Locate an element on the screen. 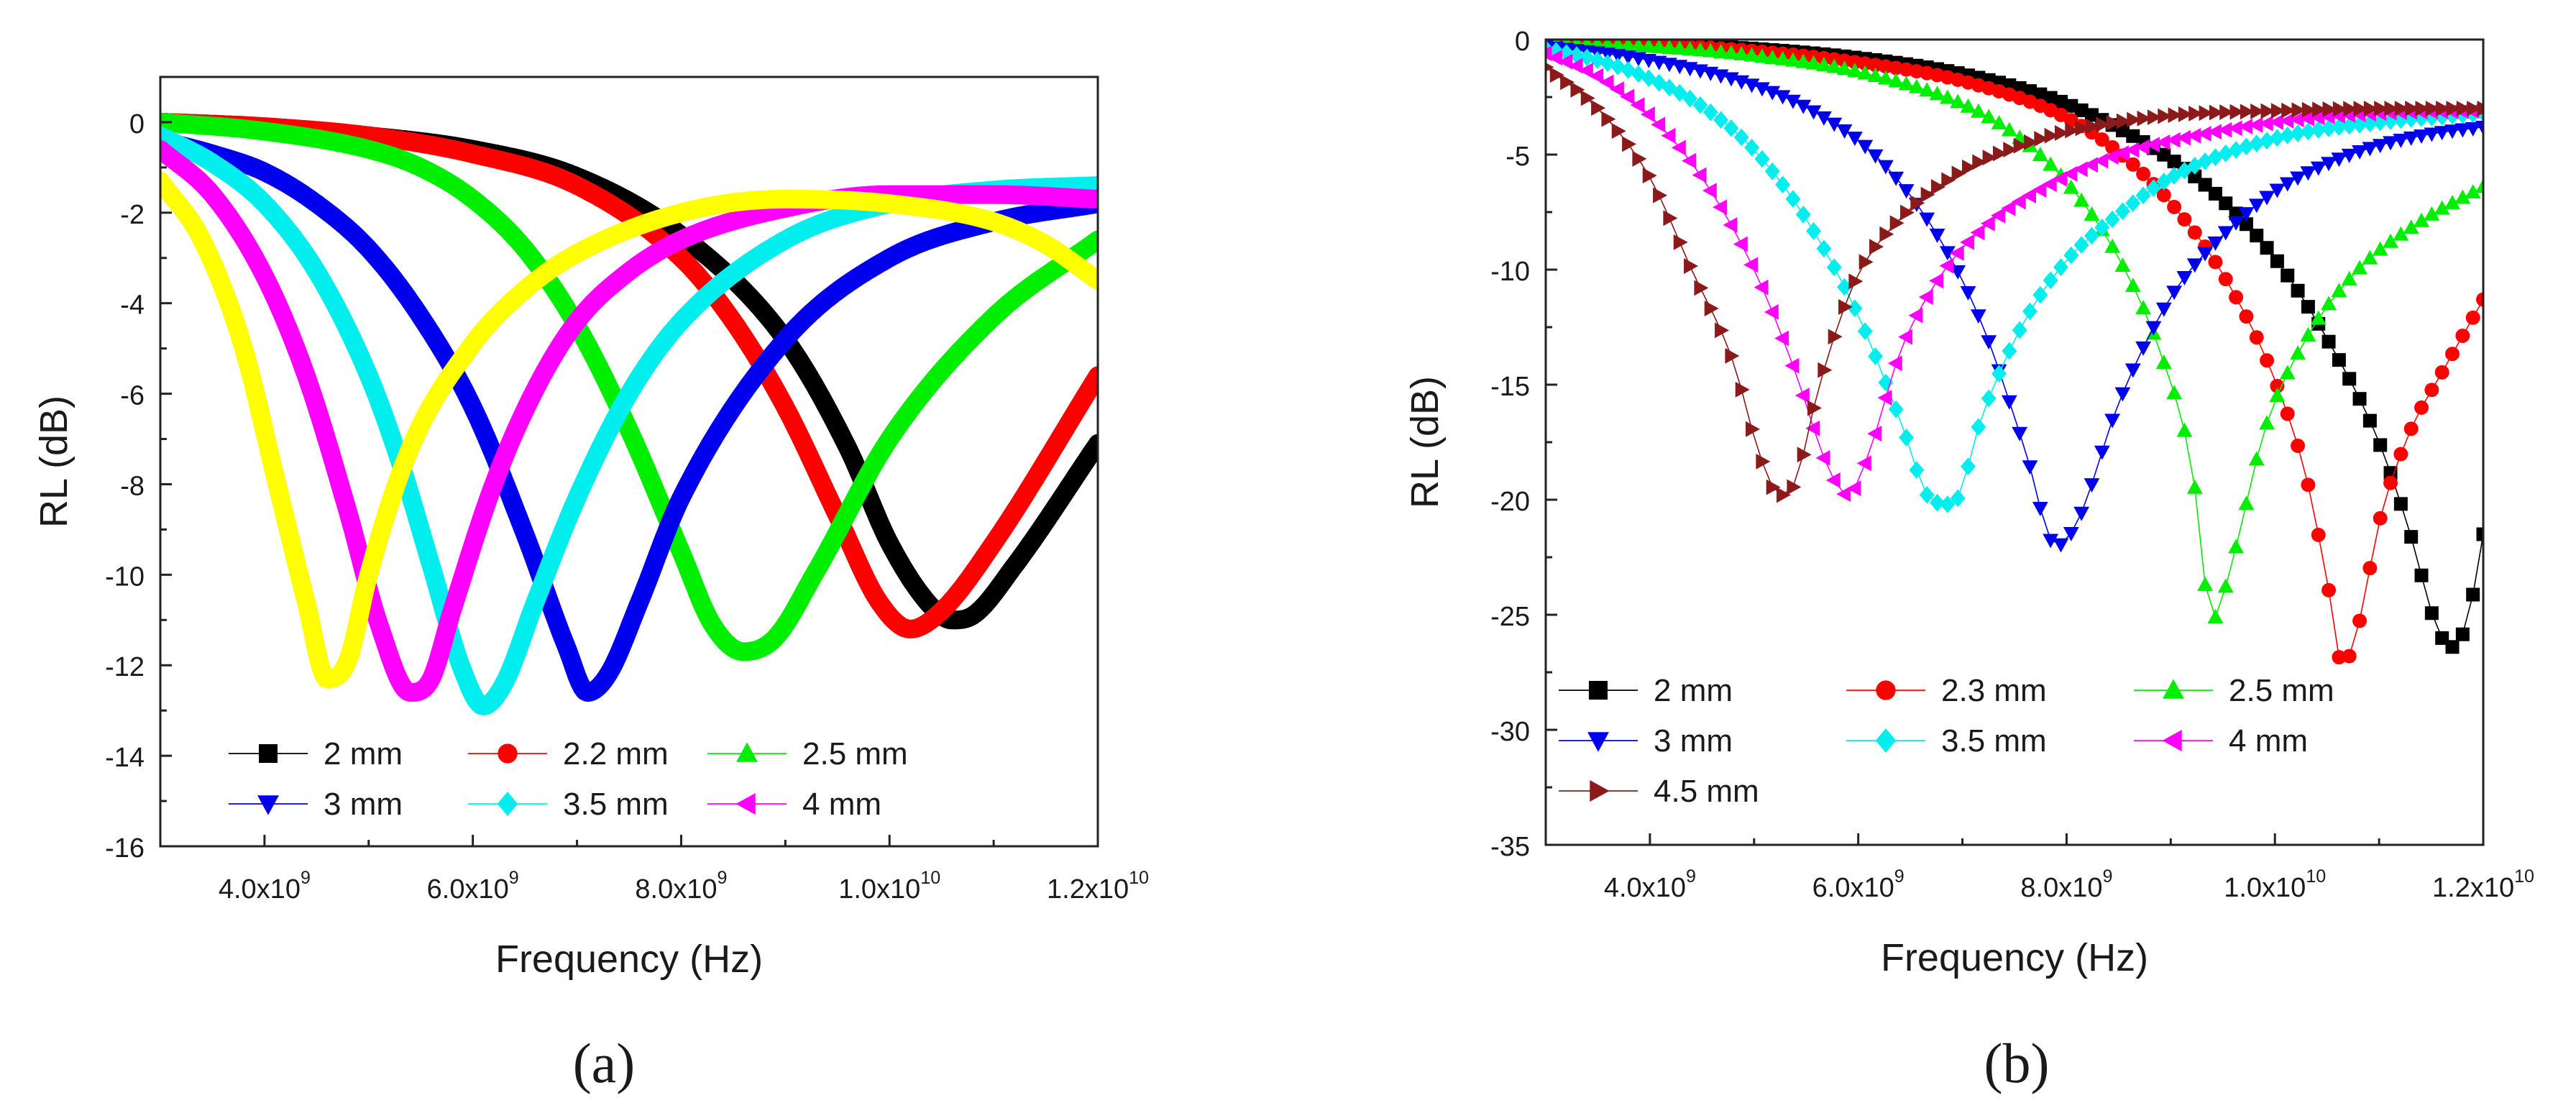 The image size is (2576, 1108). legend-marker-2-3-mm is located at coordinates (1886, 690).